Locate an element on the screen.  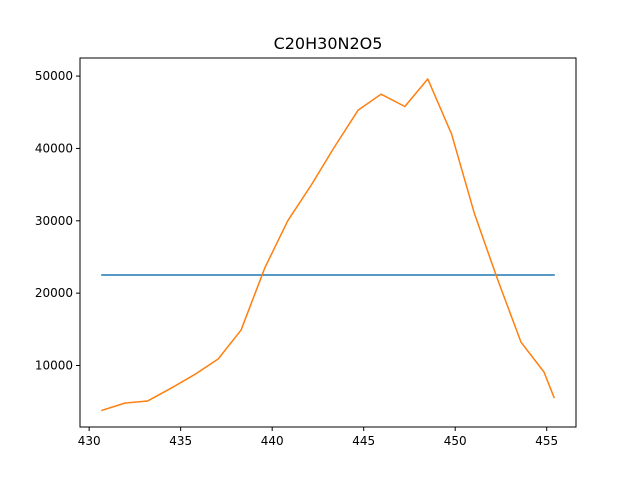
x-tick-label: 435 is located at coordinates (180, 441).